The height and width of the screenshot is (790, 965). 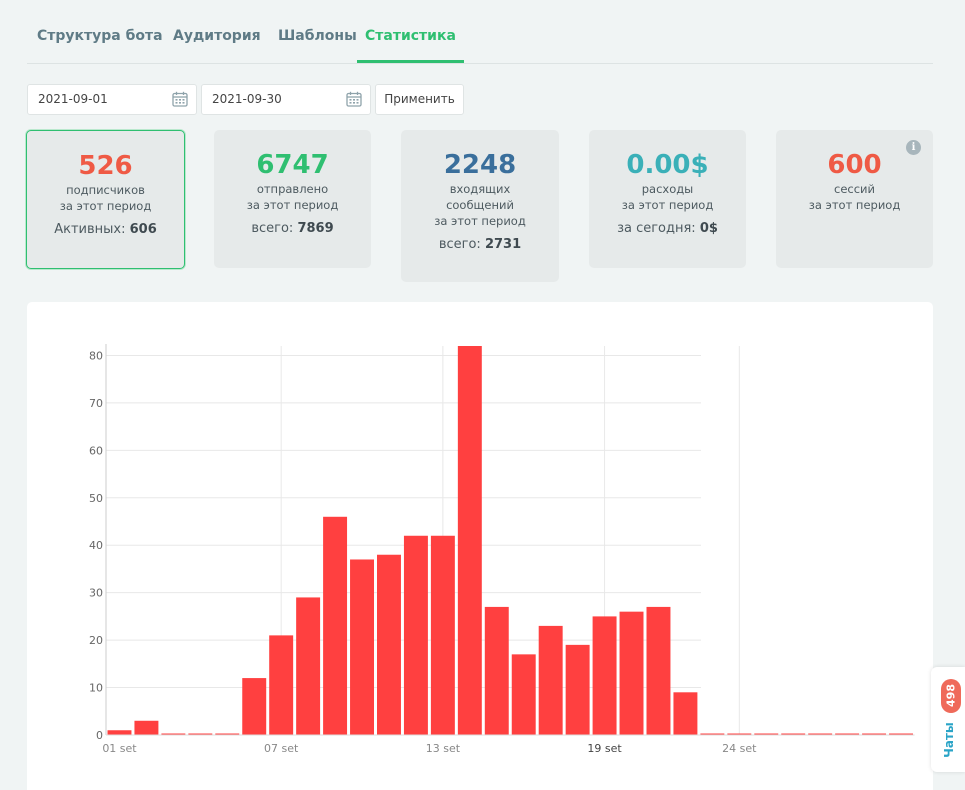 I want to click on apply-button: Применить, so click(x=419, y=99).